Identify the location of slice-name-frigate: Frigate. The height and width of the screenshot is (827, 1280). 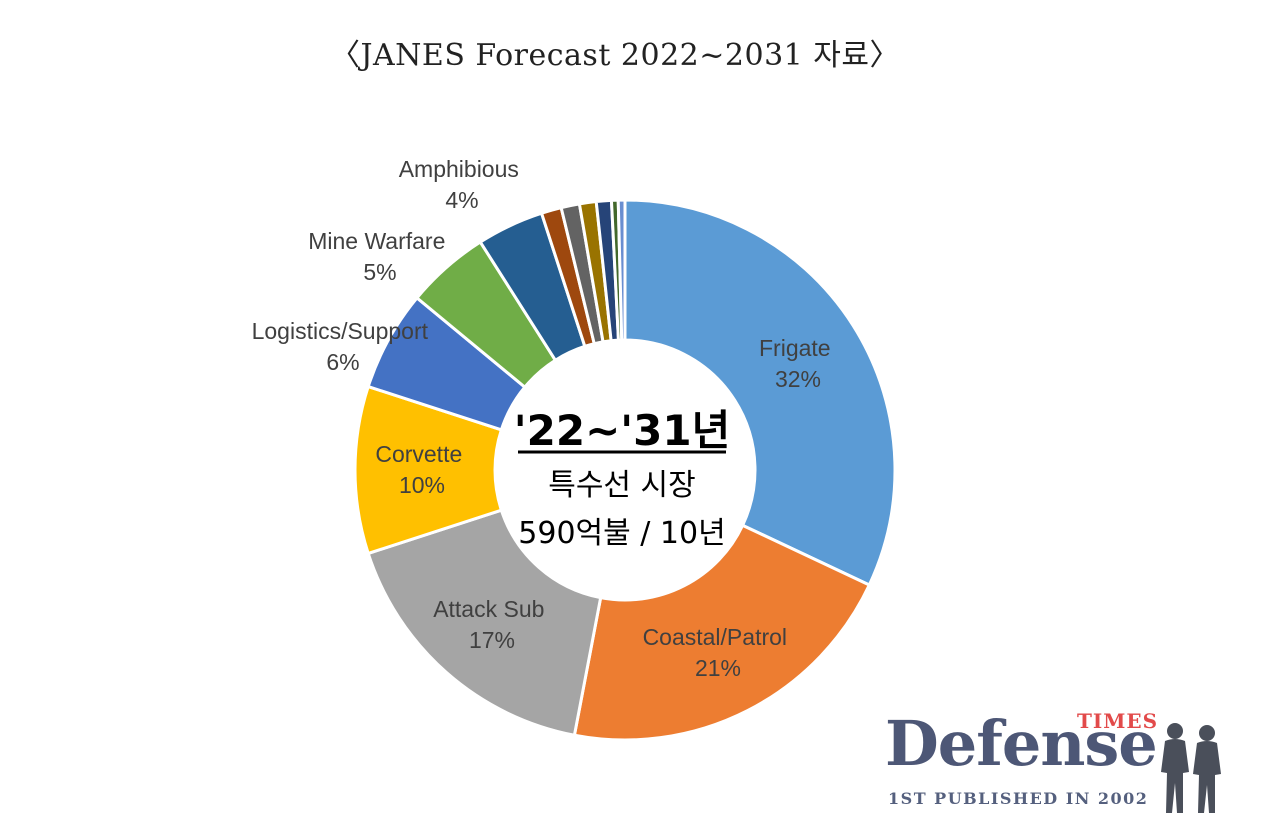
(795, 348).